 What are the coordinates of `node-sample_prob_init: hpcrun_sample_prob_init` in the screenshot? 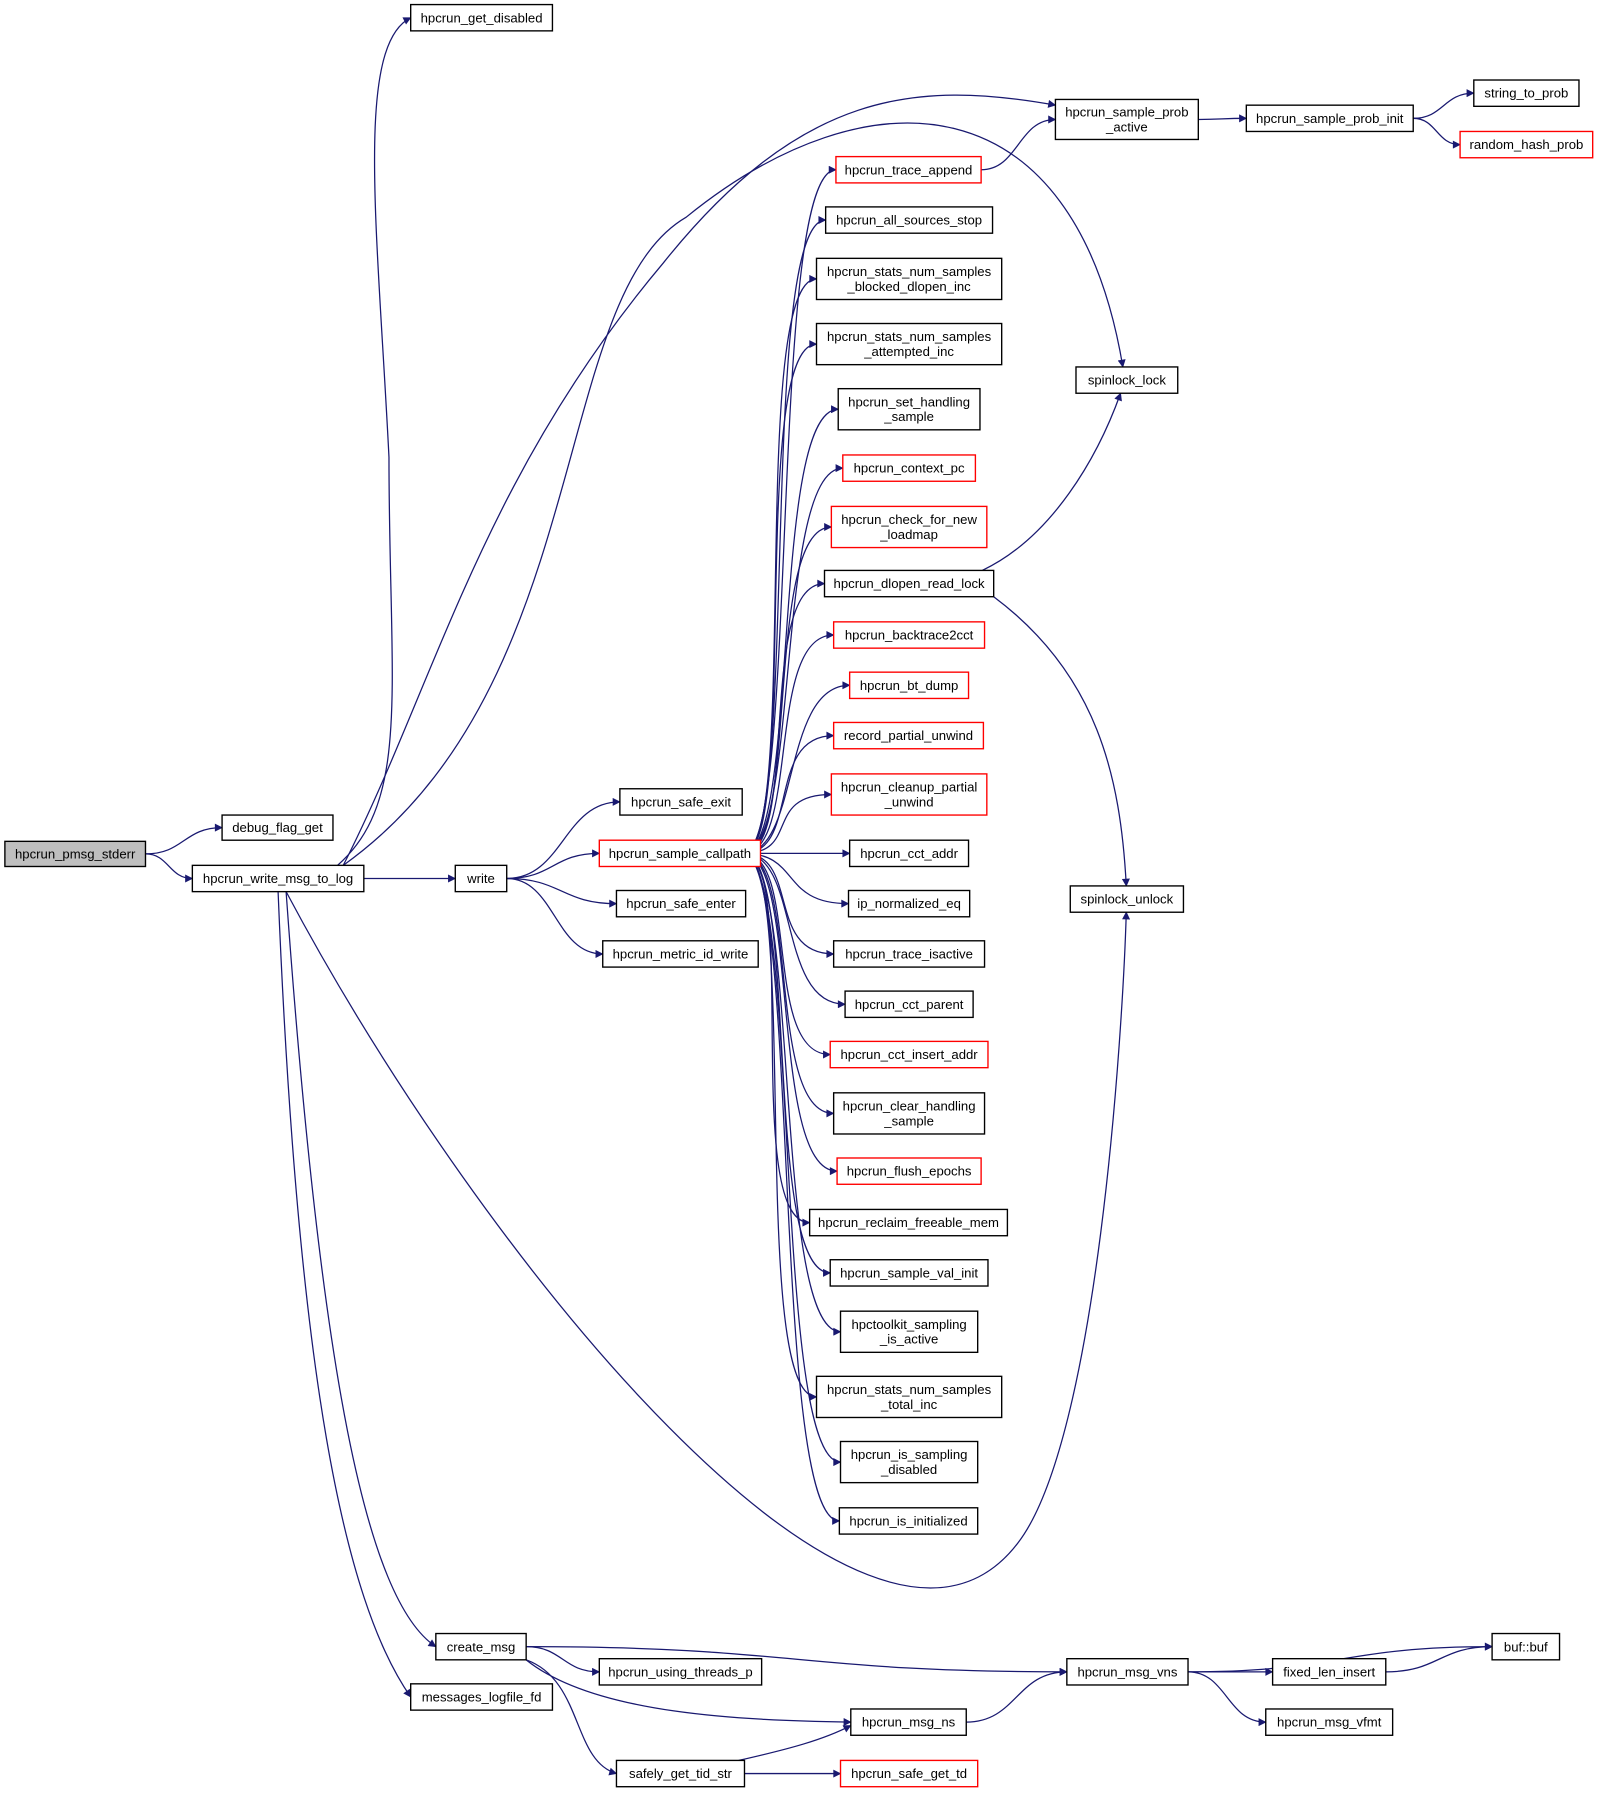 It's located at (1329, 118).